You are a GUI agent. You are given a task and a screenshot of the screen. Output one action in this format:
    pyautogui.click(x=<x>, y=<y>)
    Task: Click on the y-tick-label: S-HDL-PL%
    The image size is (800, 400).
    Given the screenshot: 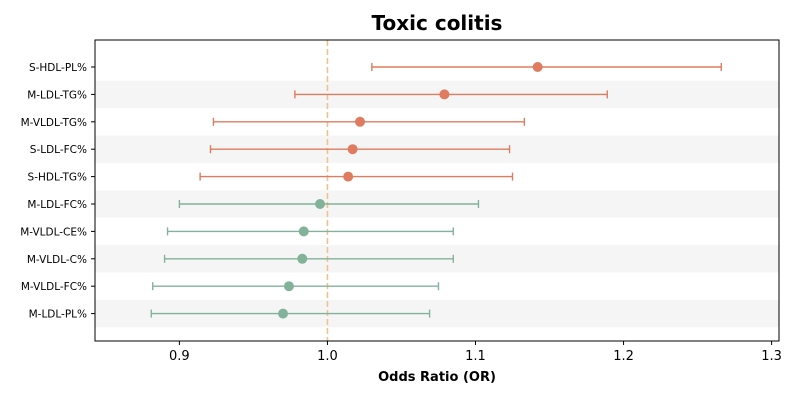 What is the action you would take?
    pyautogui.click(x=58, y=68)
    